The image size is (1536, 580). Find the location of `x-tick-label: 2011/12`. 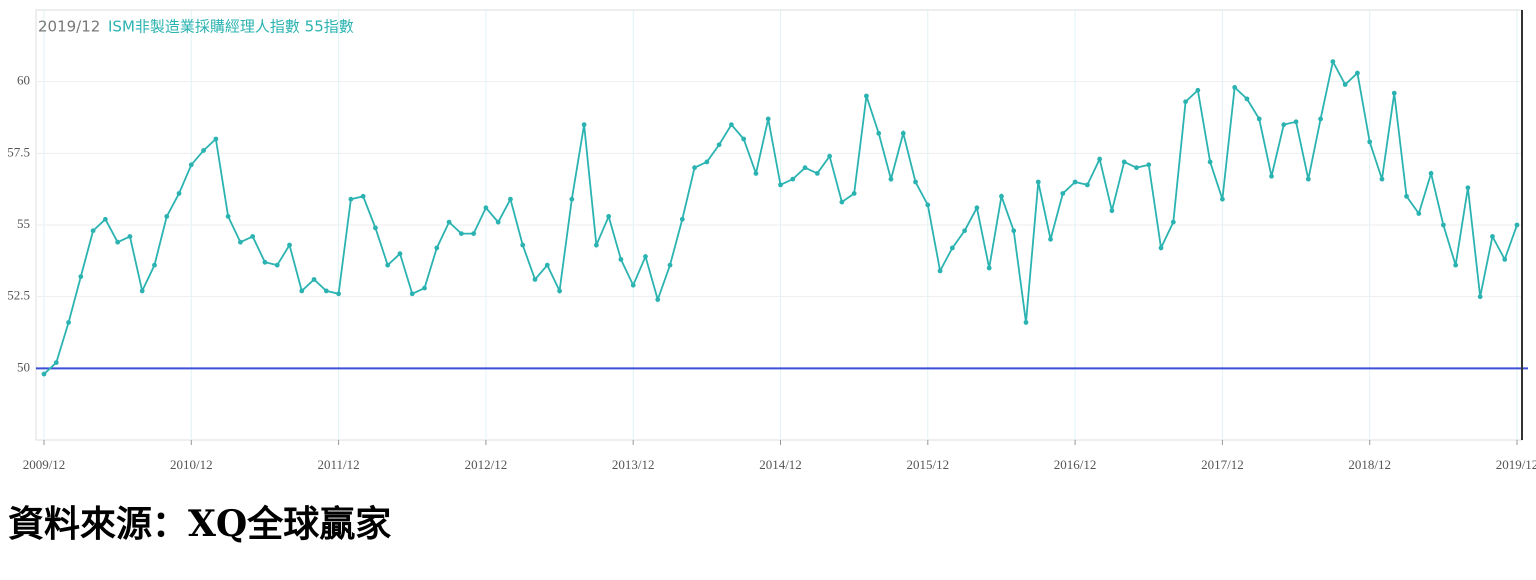

x-tick-label: 2011/12 is located at coordinates (339, 464).